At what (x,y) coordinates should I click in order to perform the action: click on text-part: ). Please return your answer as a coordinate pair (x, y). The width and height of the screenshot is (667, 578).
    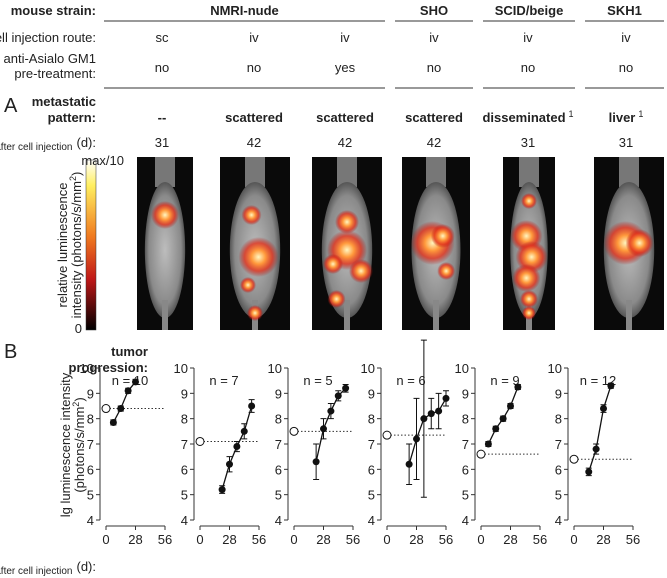
    Looking at the image, I should click on (79, 399).